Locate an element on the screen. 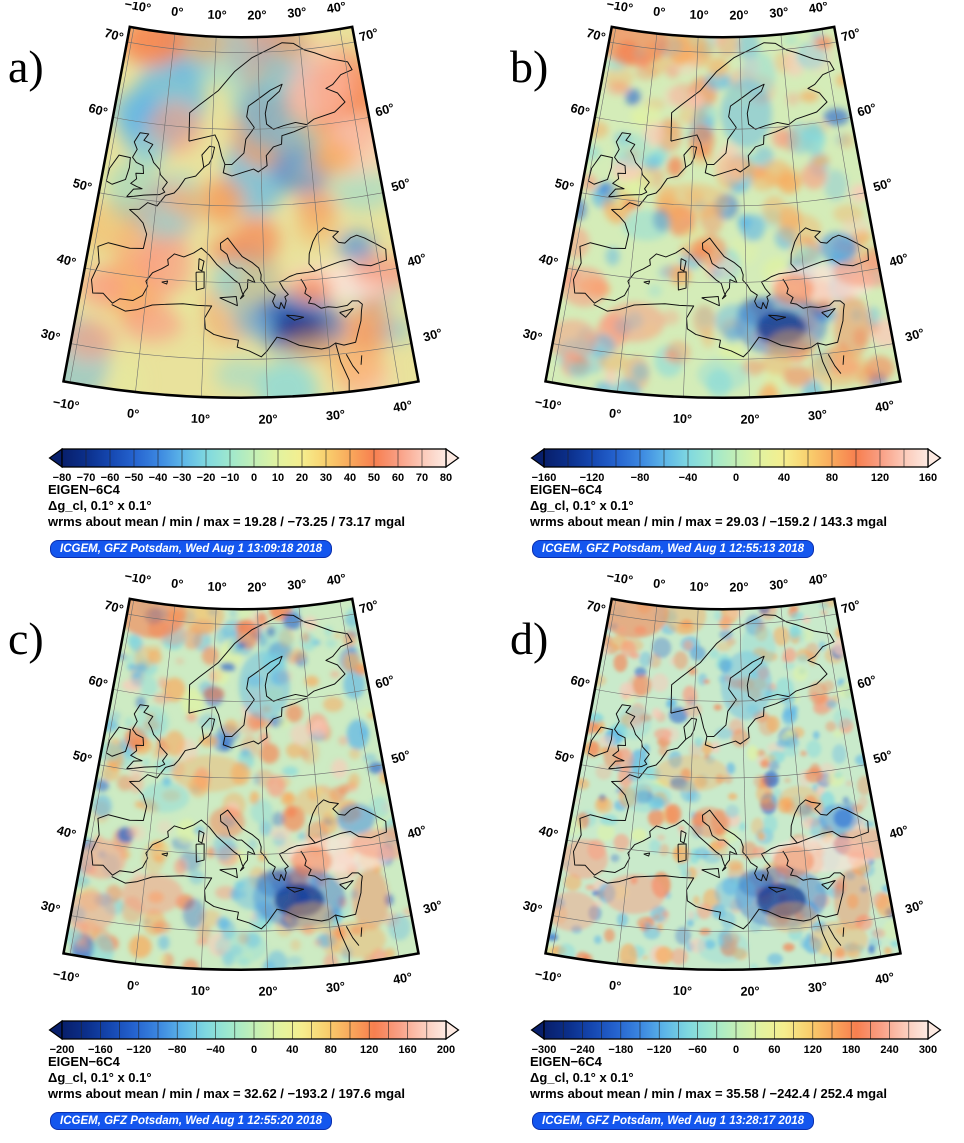 The image size is (964, 1143). cbar-tick-label: −300 is located at coordinates (544, 1050).